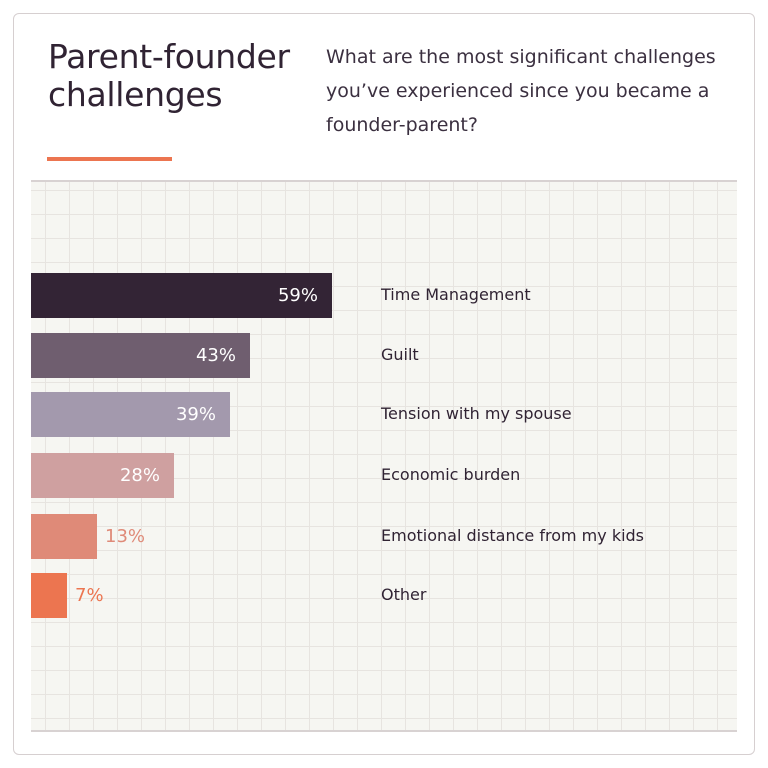 This screenshot has height=768, width=768. What do you see at coordinates (476, 413) in the screenshot?
I see `category-label: Tension with my spouse` at bounding box center [476, 413].